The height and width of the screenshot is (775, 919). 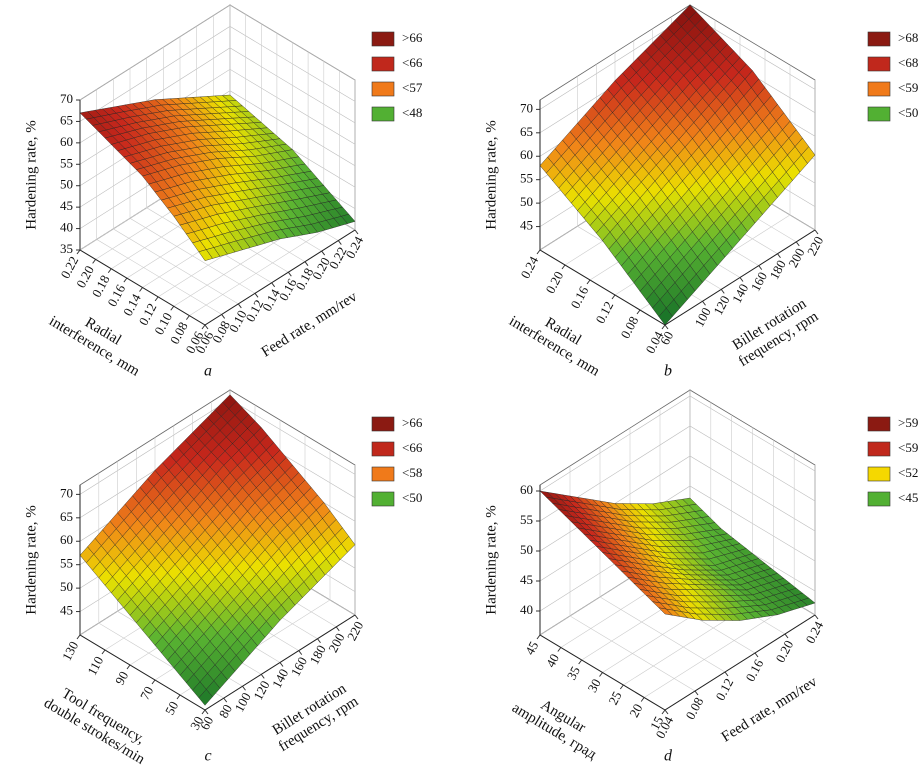 What do you see at coordinates (412, 497) in the screenshot?
I see `legend-label: <50` at bounding box center [412, 497].